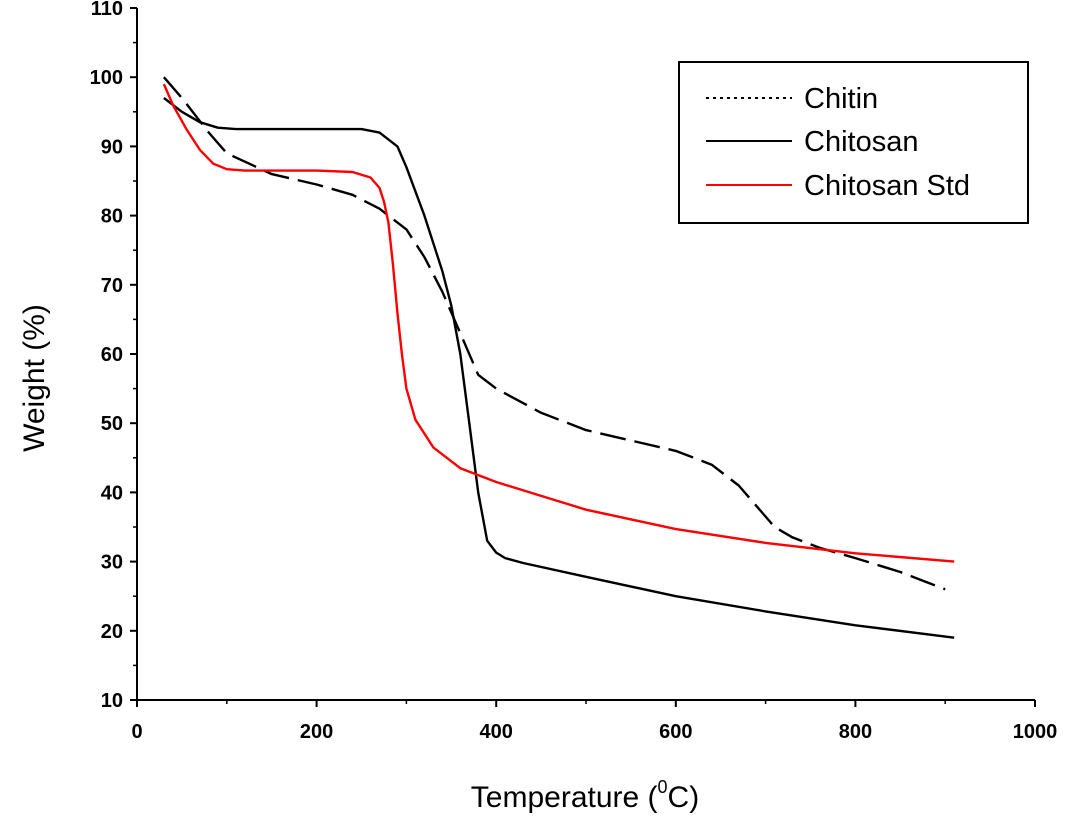  I want to click on y-tick-label: 110, so click(107, 10).